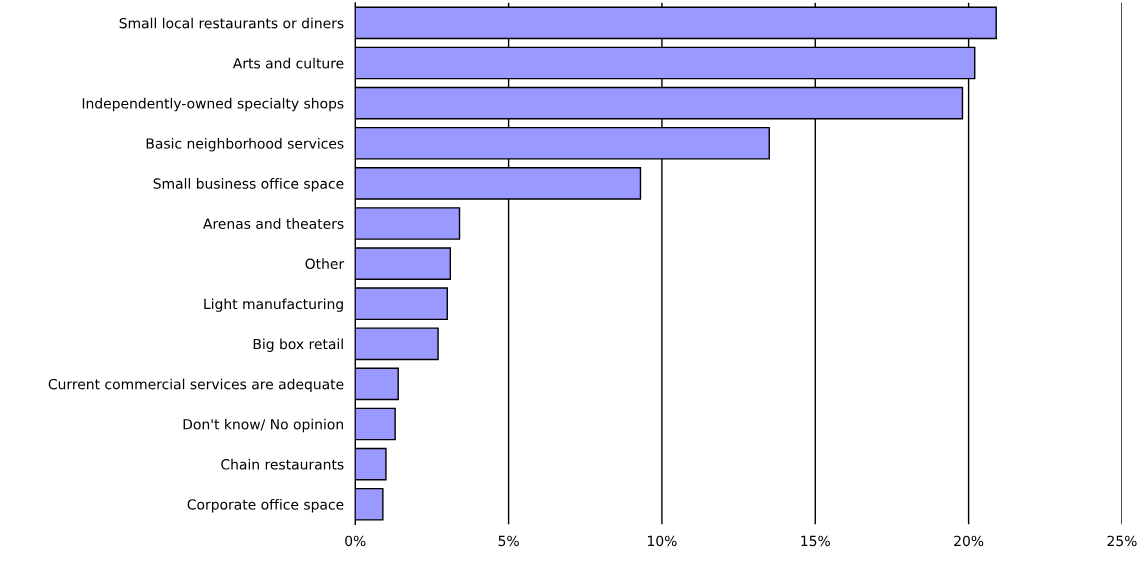 The height and width of the screenshot is (573, 1146). What do you see at coordinates (815, 541) in the screenshot?
I see `x-tick-label: 15%` at bounding box center [815, 541].